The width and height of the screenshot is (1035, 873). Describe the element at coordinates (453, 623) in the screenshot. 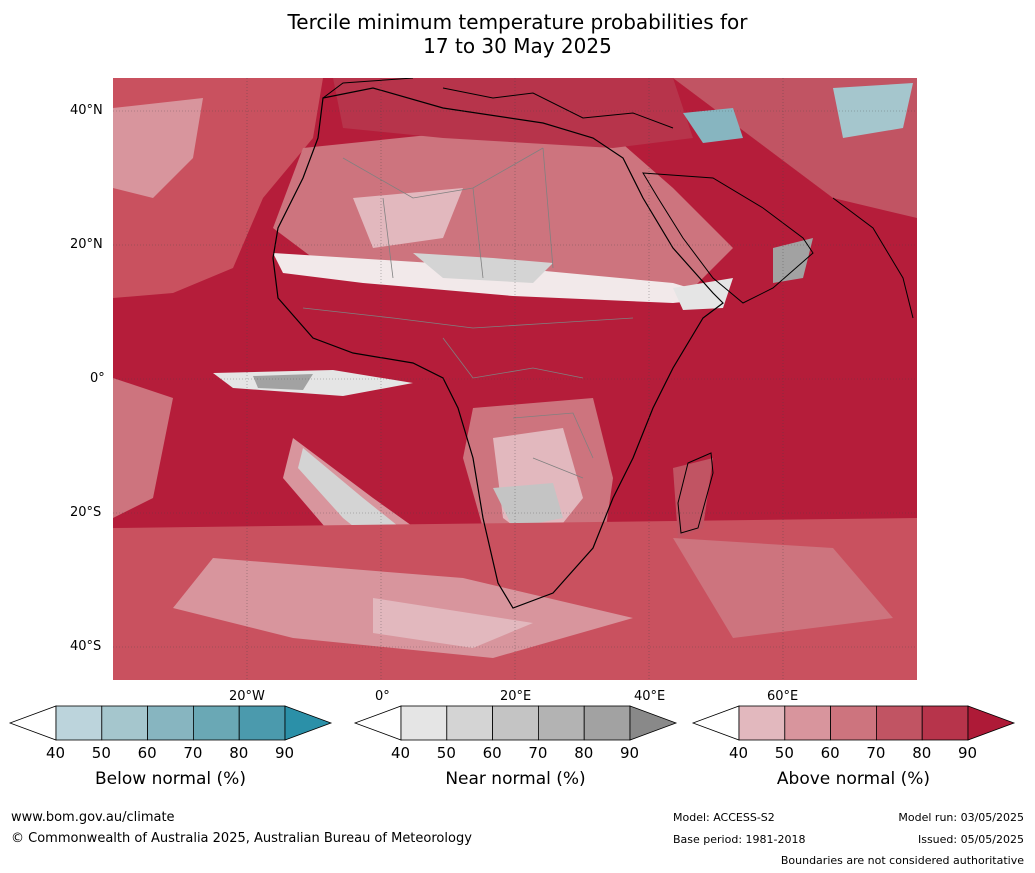

I see `southern-ocean-pale` at that location.